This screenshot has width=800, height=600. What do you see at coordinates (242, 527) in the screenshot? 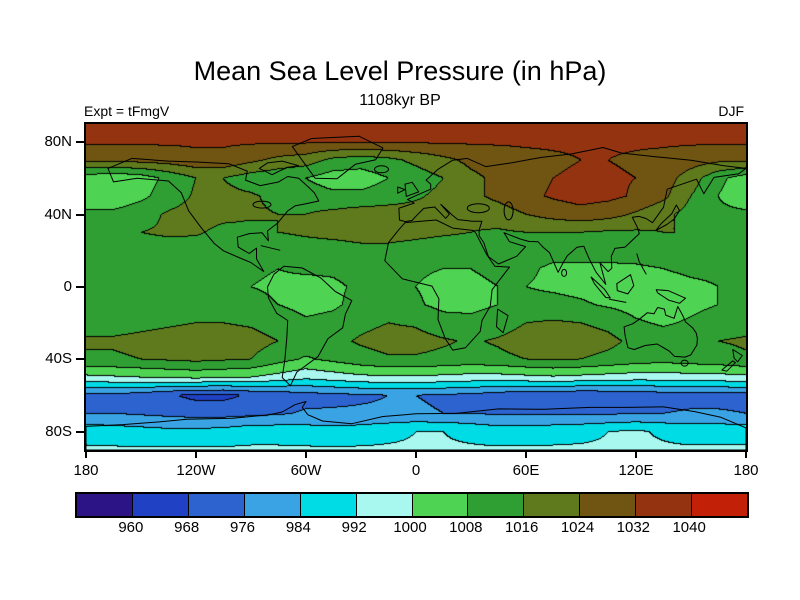
I see `colorbar-tick-label: 976` at bounding box center [242, 527].